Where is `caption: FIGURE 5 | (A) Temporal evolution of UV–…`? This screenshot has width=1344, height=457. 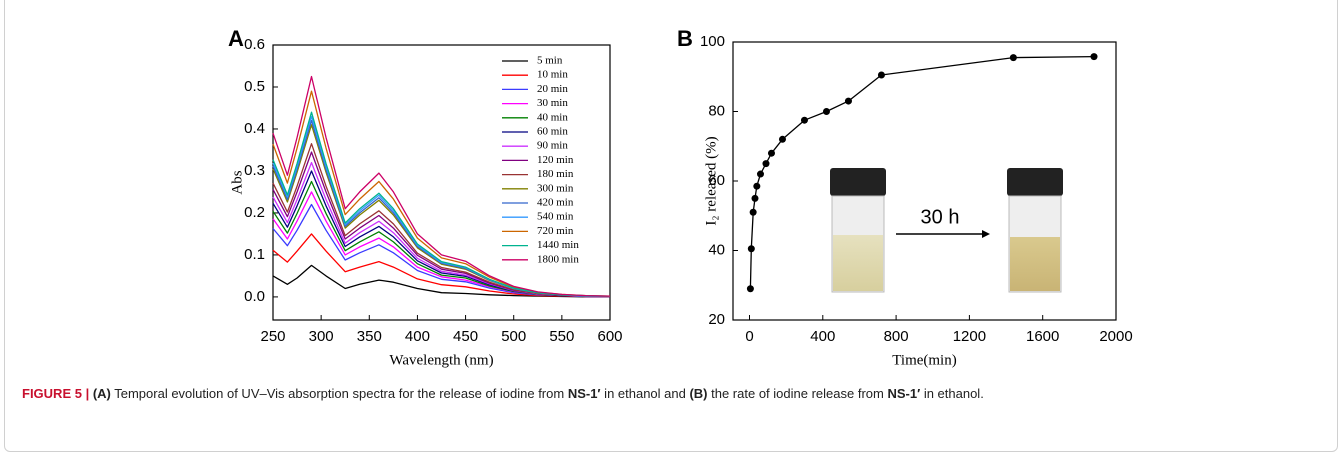 caption: FIGURE 5 | (A) Temporal evolution of UV–… is located at coordinates (672, 394).